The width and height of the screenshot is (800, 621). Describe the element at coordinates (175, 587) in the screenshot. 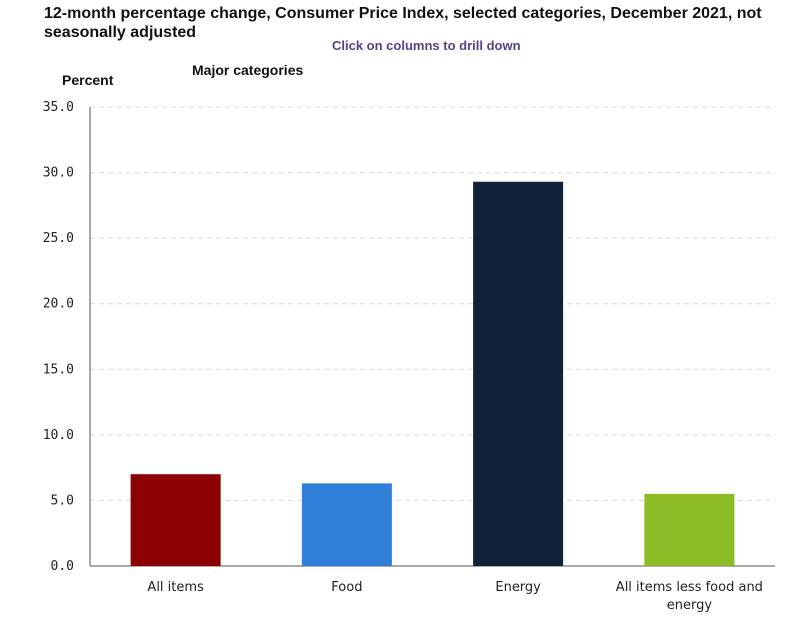

I see `x-category-label: All items` at that location.